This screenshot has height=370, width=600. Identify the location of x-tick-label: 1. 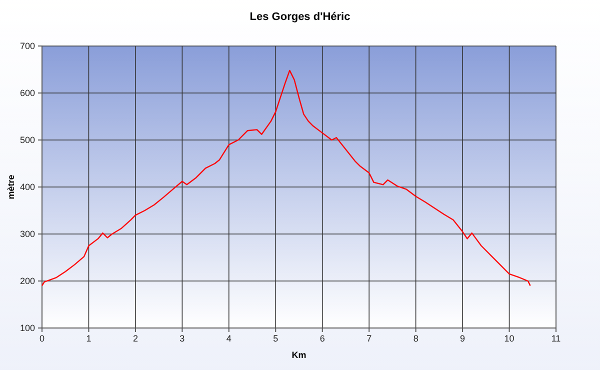
(89, 338).